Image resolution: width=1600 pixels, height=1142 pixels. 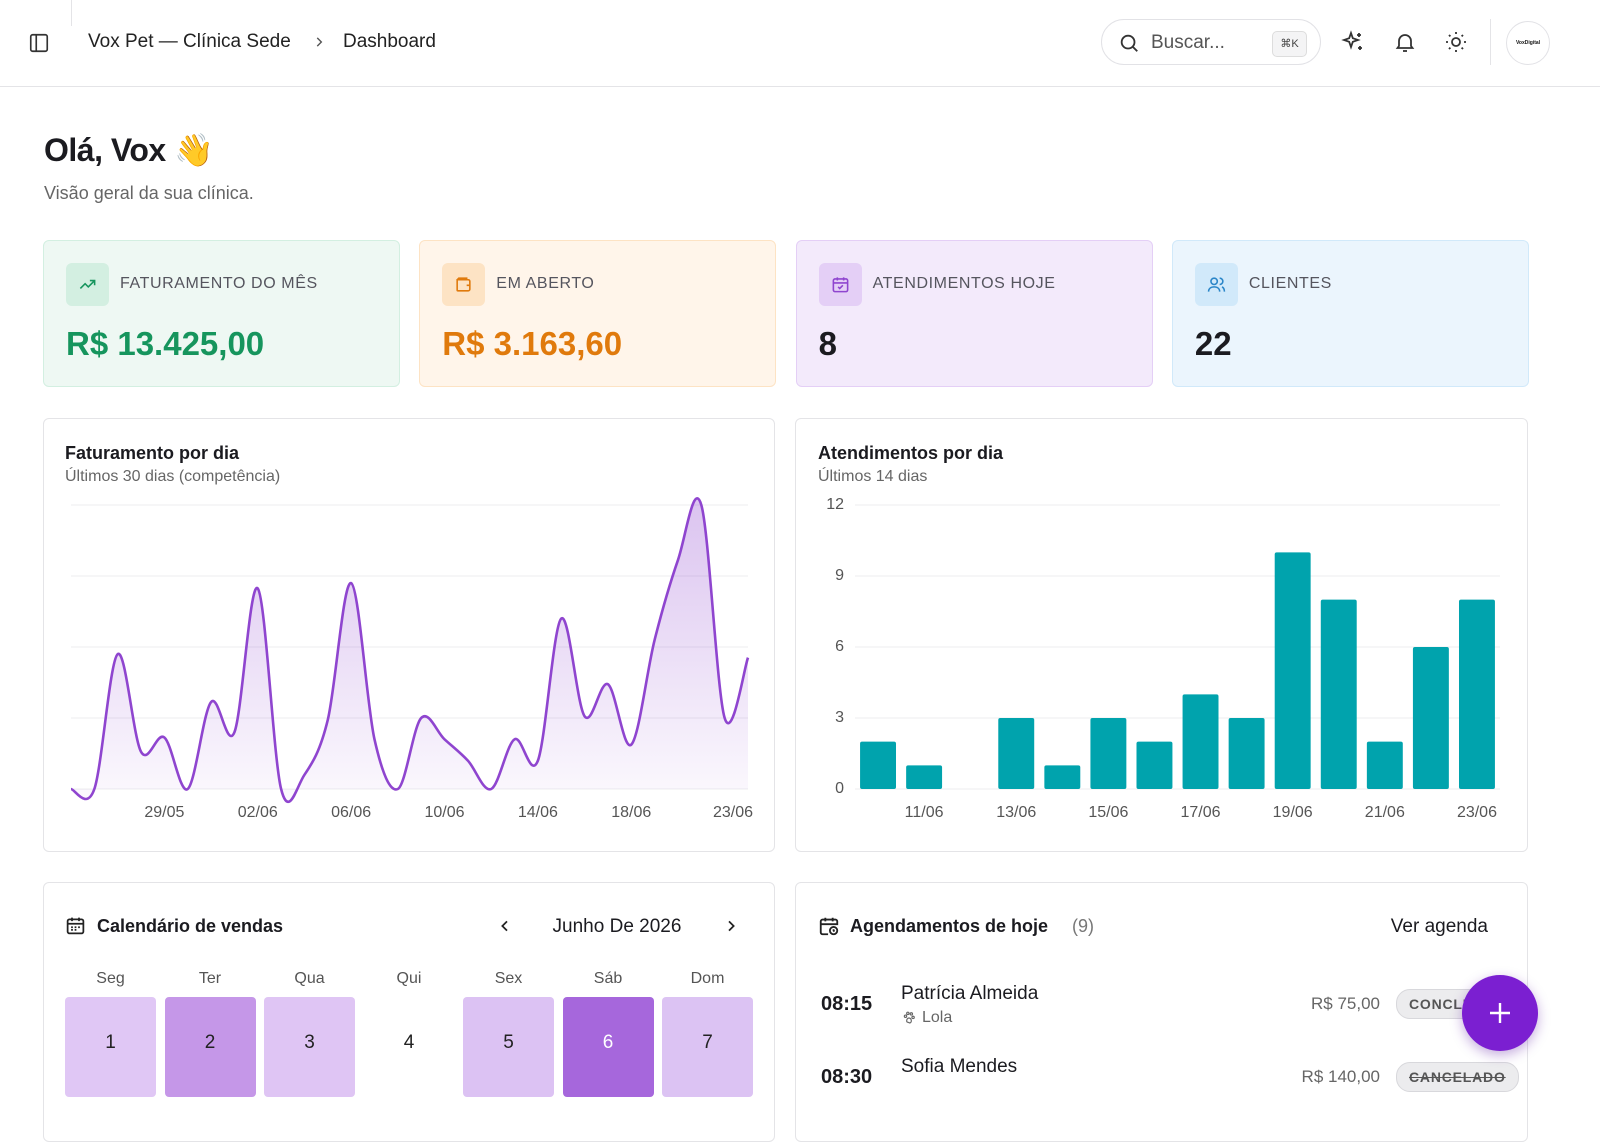 What do you see at coordinates (847, 1077) in the screenshot?
I see `appointment-time: 08:30` at bounding box center [847, 1077].